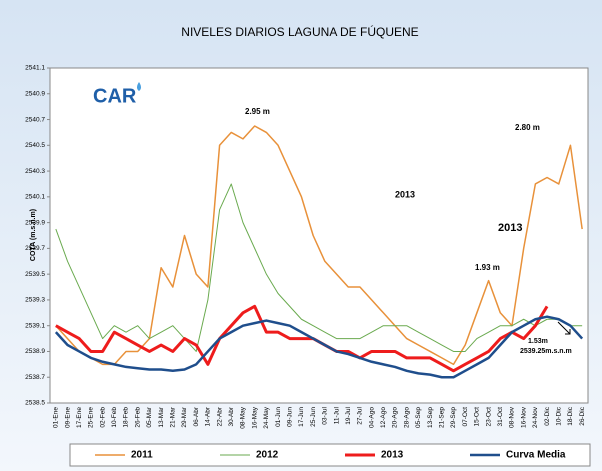 This screenshot has height=471, width=602. Describe the element at coordinates (536, 455) in the screenshot. I see `legend-label: Curva Media` at that location.